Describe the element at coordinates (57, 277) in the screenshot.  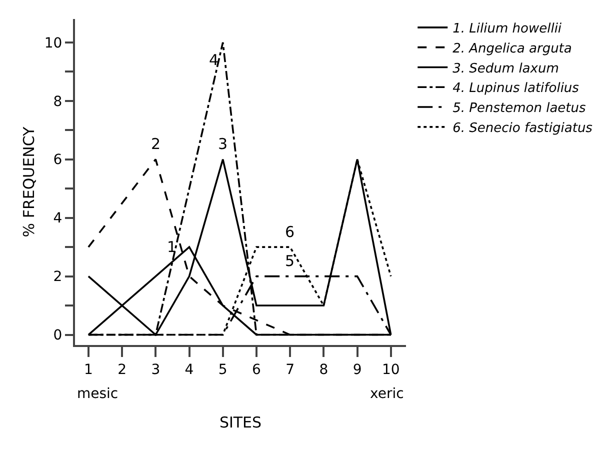
I see `y-tick-label: 2` at that location.